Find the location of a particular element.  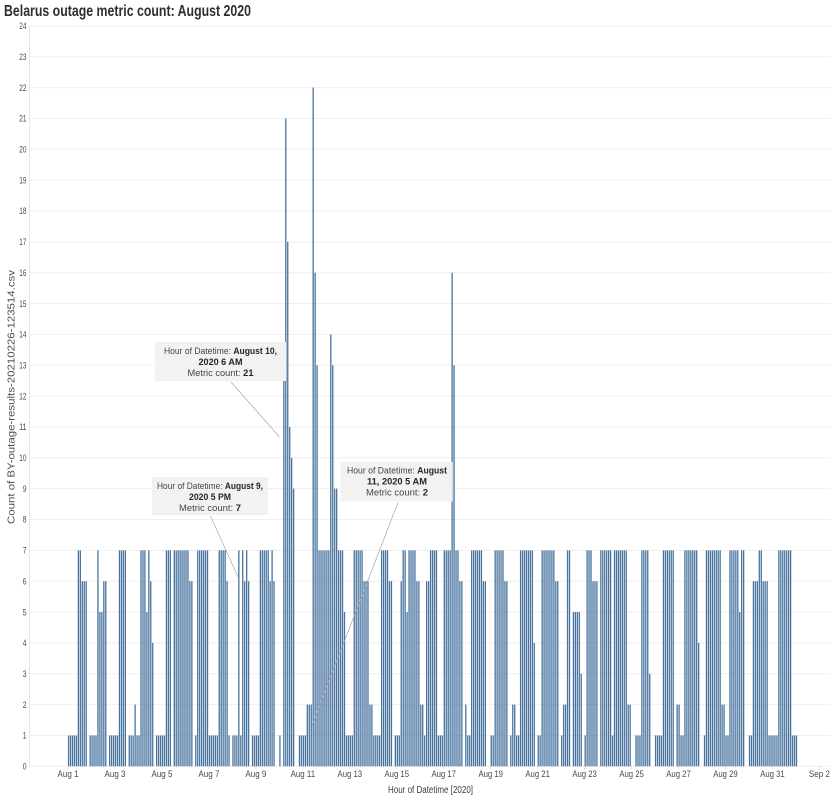

svg-text: 15 is located at coordinates (22, 304).